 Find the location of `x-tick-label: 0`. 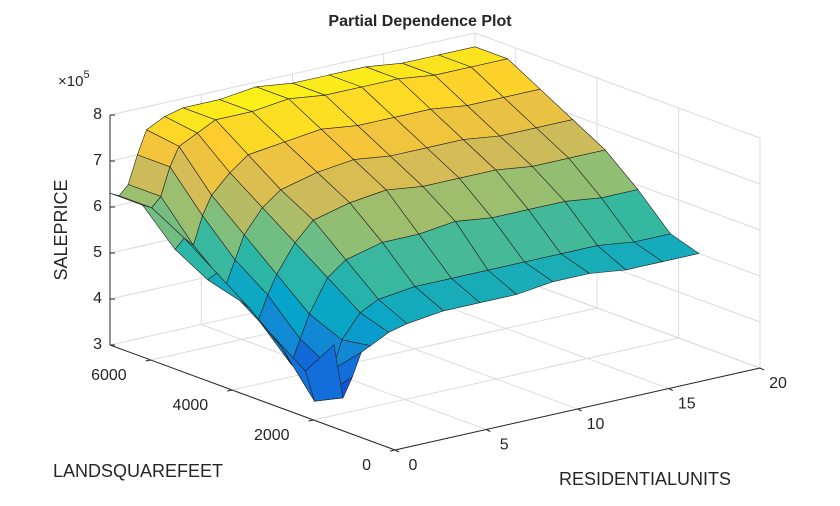

x-tick-label: 0 is located at coordinates (413, 465).